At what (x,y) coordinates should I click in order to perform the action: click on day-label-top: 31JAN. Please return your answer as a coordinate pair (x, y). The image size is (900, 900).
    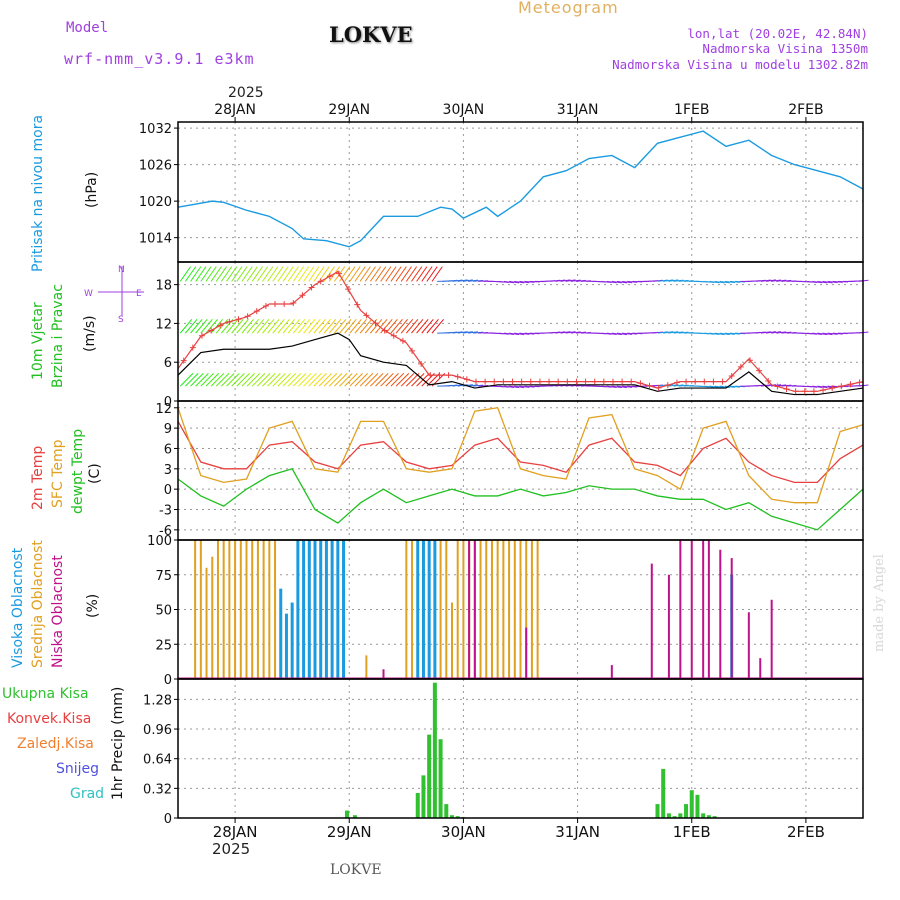
    Looking at the image, I should click on (578, 110).